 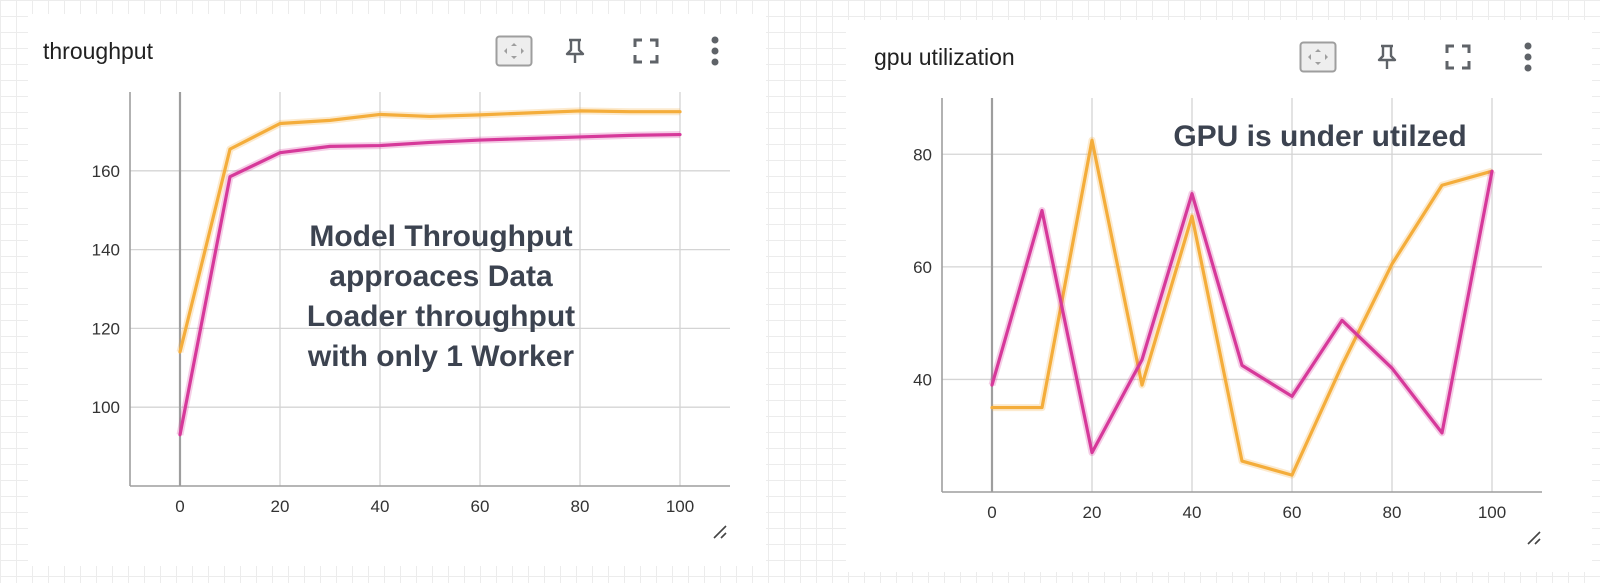 I want to click on y-tick-label: 80, so click(x=922, y=154).